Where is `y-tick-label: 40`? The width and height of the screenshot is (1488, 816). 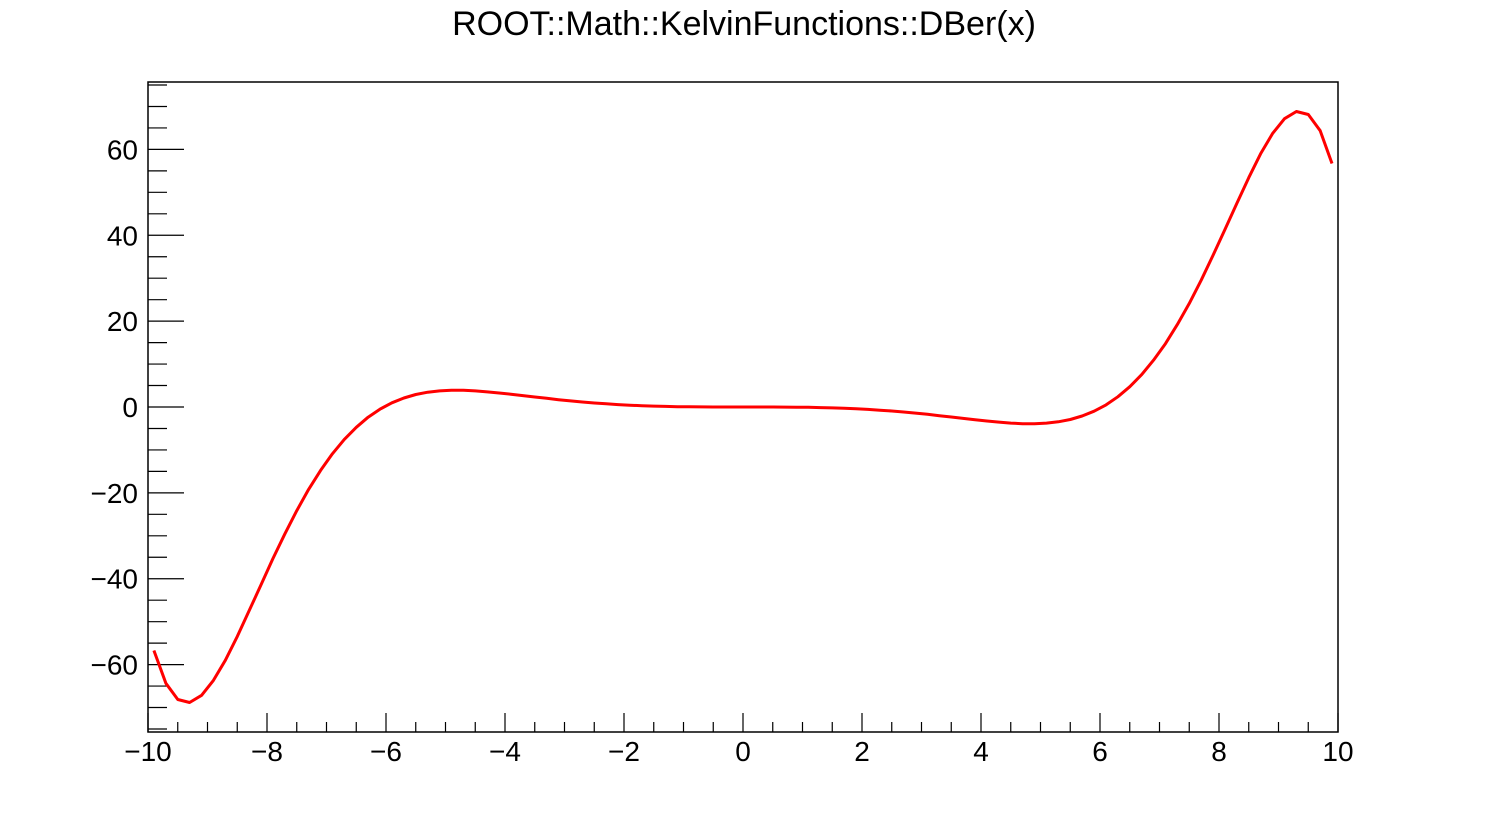
y-tick-label: 40 is located at coordinates (122, 235).